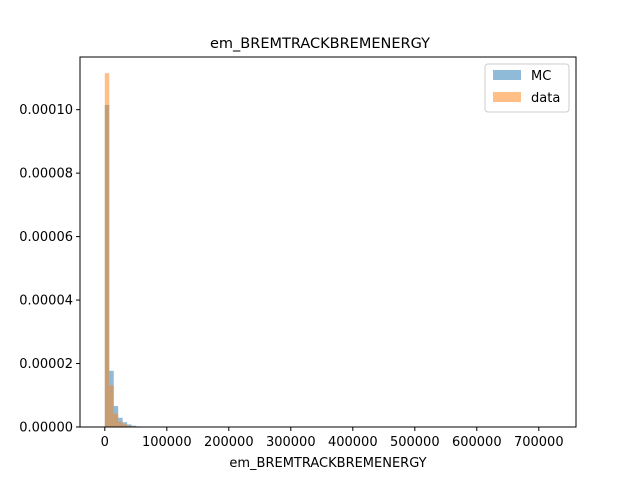 The image size is (640, 480). Describe the element at coordinates (46, 110) in the screenshot. I see `y-tick-label: 0.00010` at that location.